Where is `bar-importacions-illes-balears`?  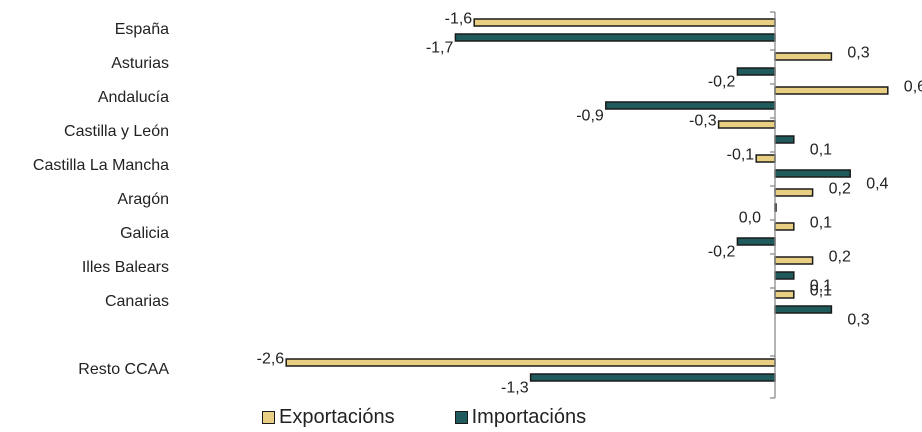
bar-importacions-illes-balears is located at coordinates (784, 275).